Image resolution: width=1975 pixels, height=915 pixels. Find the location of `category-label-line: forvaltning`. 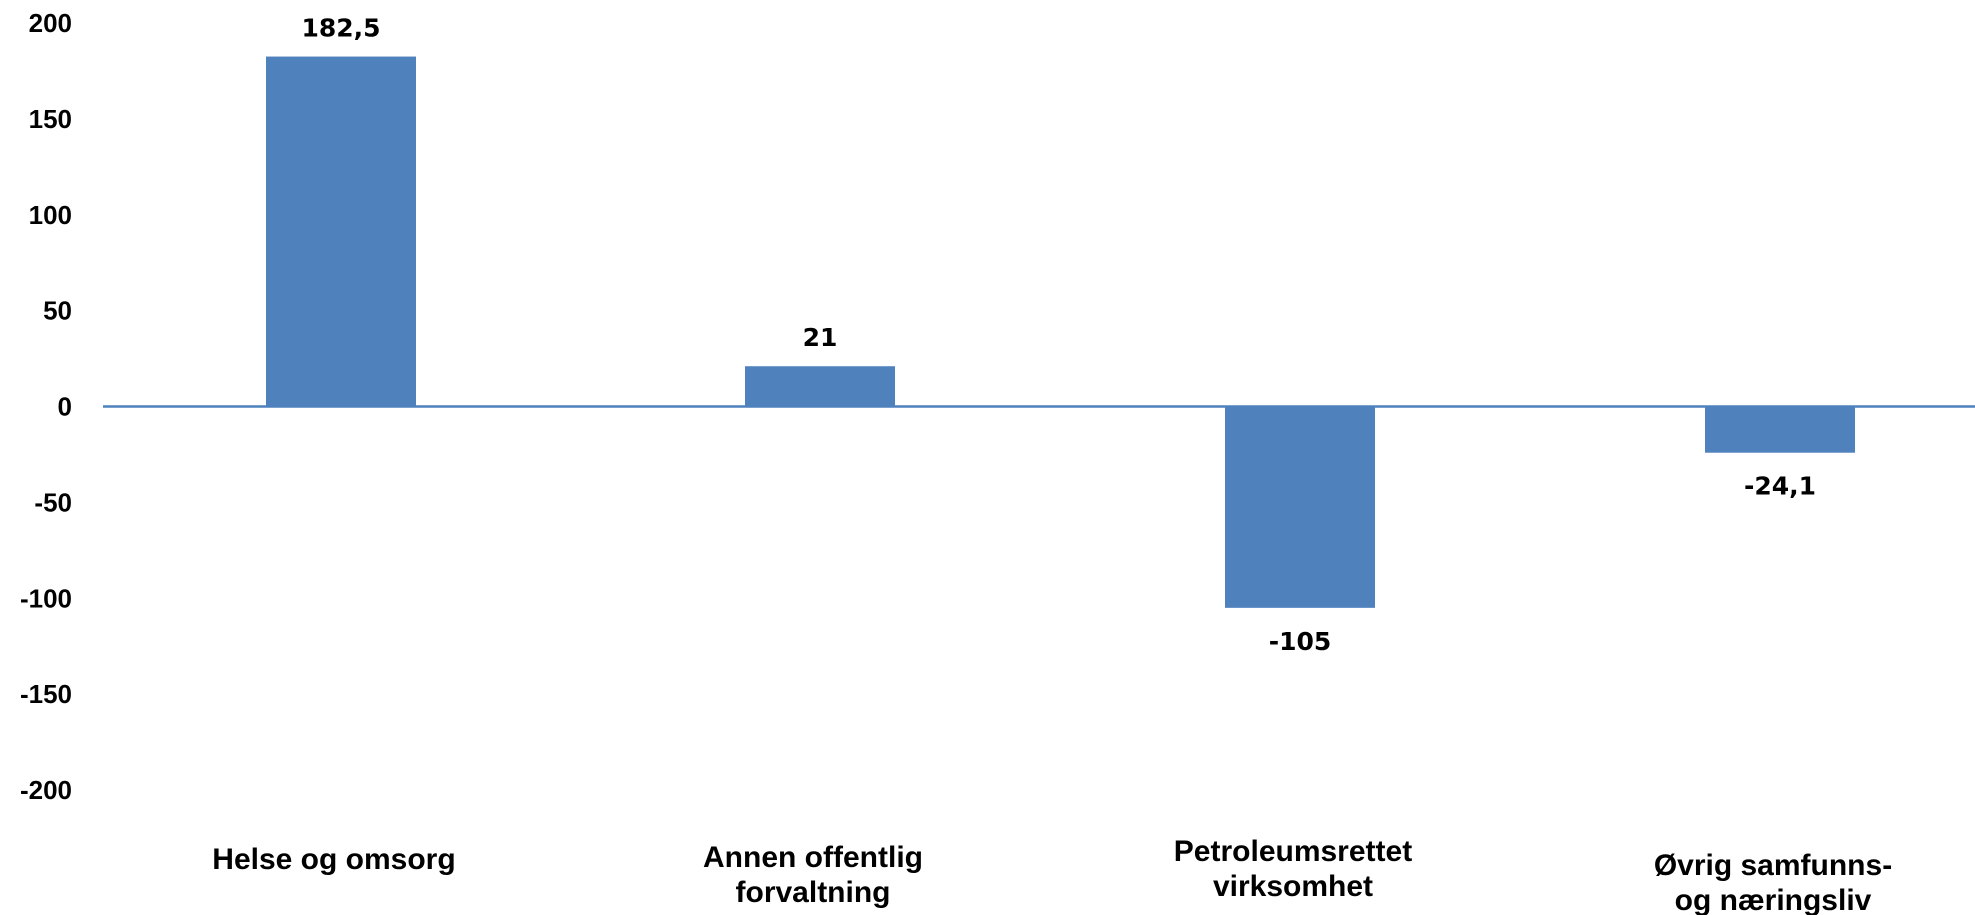

category-label-line: forvaltning is located at coordinates (813, 892).